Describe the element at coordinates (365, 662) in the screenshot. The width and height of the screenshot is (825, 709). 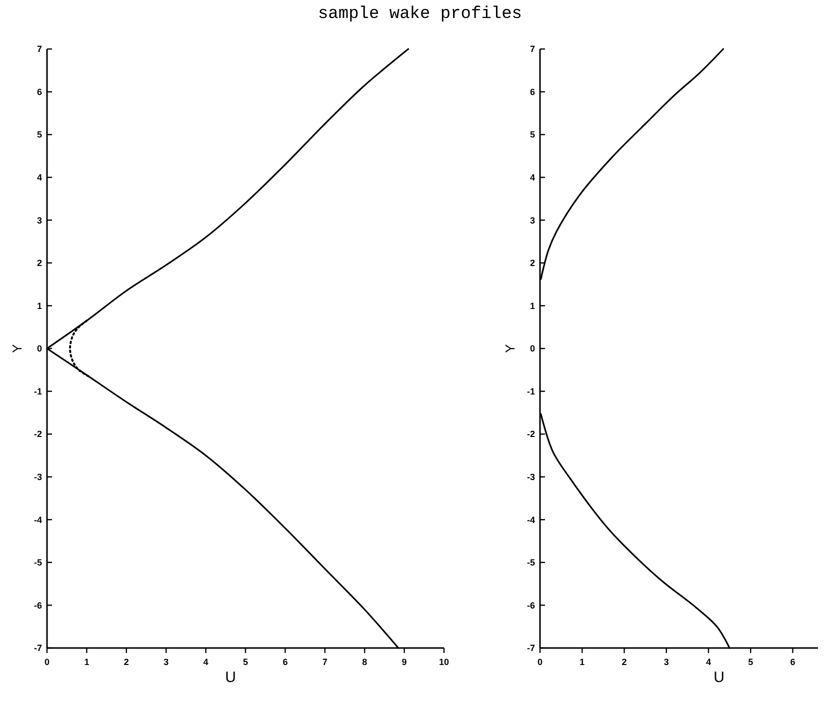
I see `x-tick-label: 8` at that location.